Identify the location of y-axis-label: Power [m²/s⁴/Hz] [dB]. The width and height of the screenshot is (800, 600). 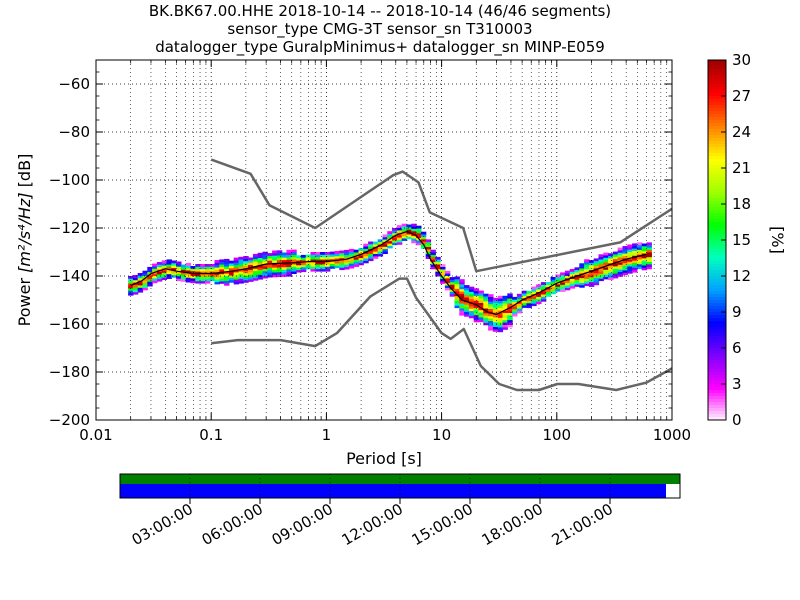
(24, 240).